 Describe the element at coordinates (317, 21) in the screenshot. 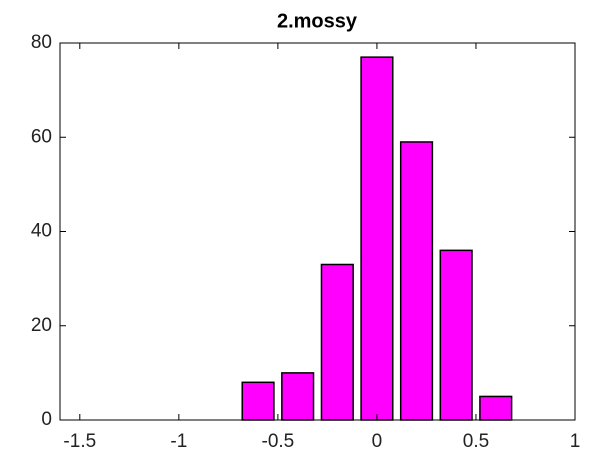

I see `chart-title: 2.mossy` at that location.